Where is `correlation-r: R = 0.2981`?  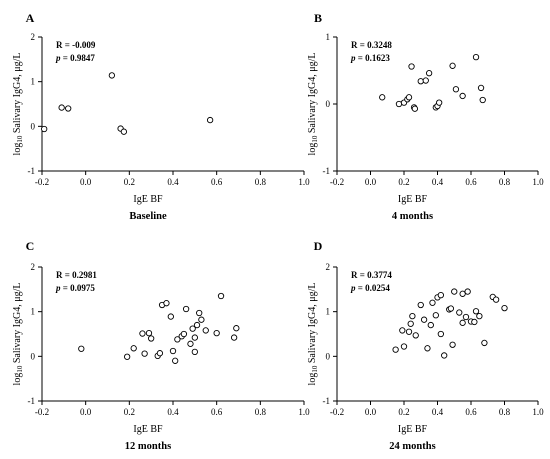
correlation-r: R = 0.2981 is located at coordinates (76, 275).